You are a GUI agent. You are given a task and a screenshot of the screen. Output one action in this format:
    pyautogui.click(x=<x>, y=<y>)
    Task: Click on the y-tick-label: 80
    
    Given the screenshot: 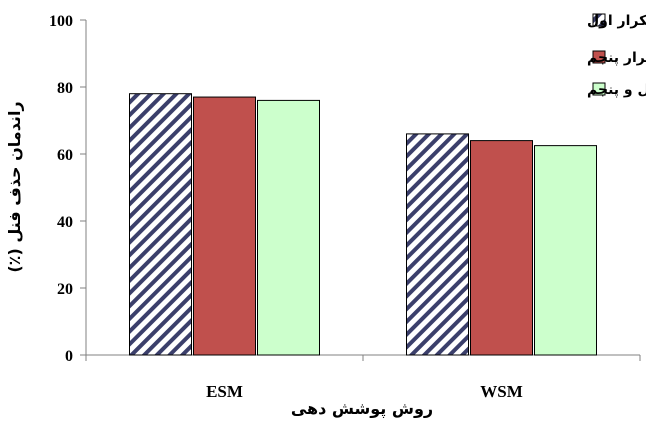 What is the action you would take?
    pyautogui.click(x=65, y=88)
    